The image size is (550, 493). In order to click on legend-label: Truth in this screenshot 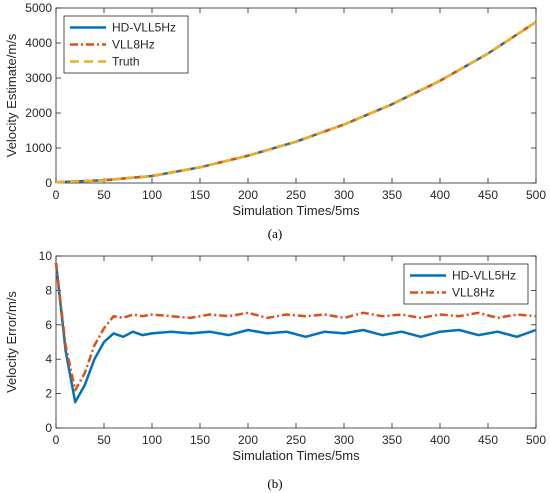, I will do `click(126, 62)`.